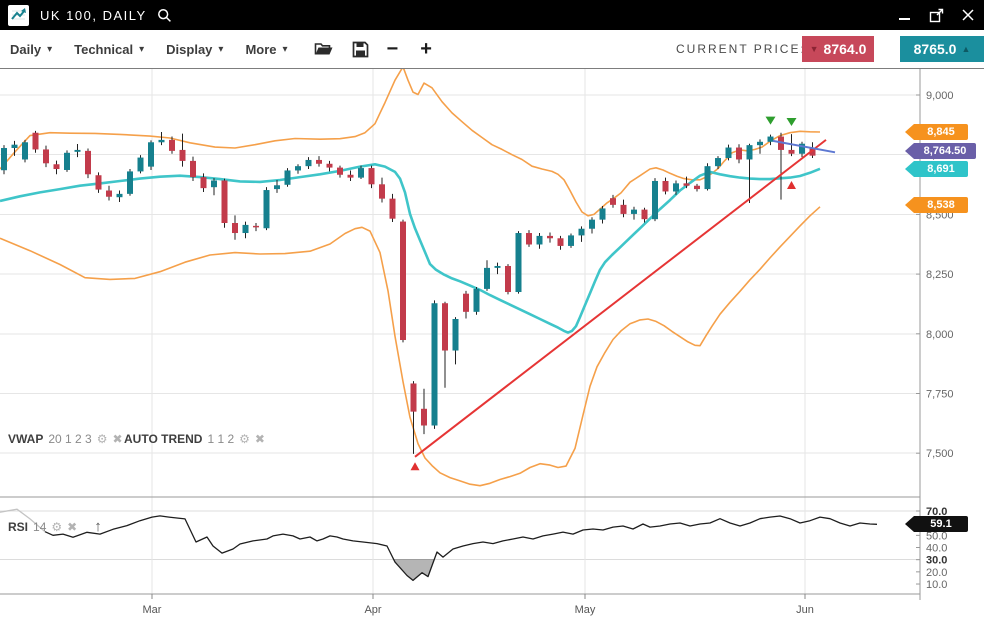 The width and height of the screenshot is (984, 620). I want to click on lower-band-price-badge: 8,538, so click(936, 205).